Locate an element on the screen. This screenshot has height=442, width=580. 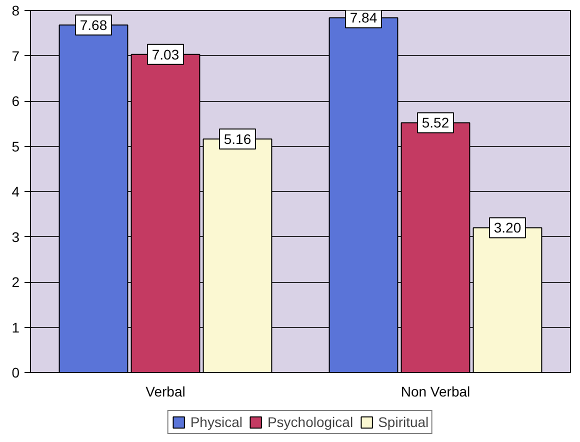
data-label: 5.52 is located at coordinates (436, 122).